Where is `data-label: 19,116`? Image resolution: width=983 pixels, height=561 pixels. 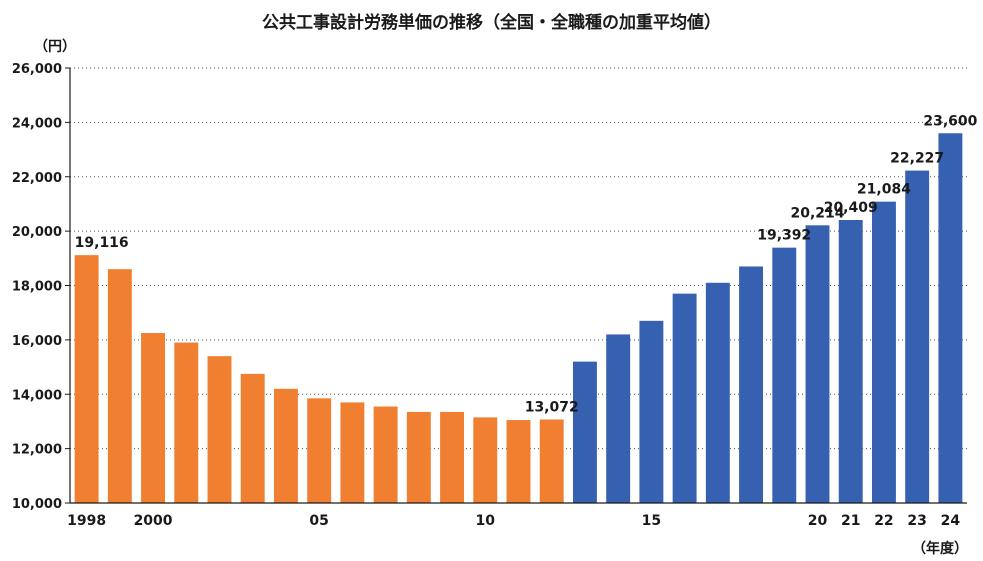 data-label: 19,116 is located at coordinates (102, 243).